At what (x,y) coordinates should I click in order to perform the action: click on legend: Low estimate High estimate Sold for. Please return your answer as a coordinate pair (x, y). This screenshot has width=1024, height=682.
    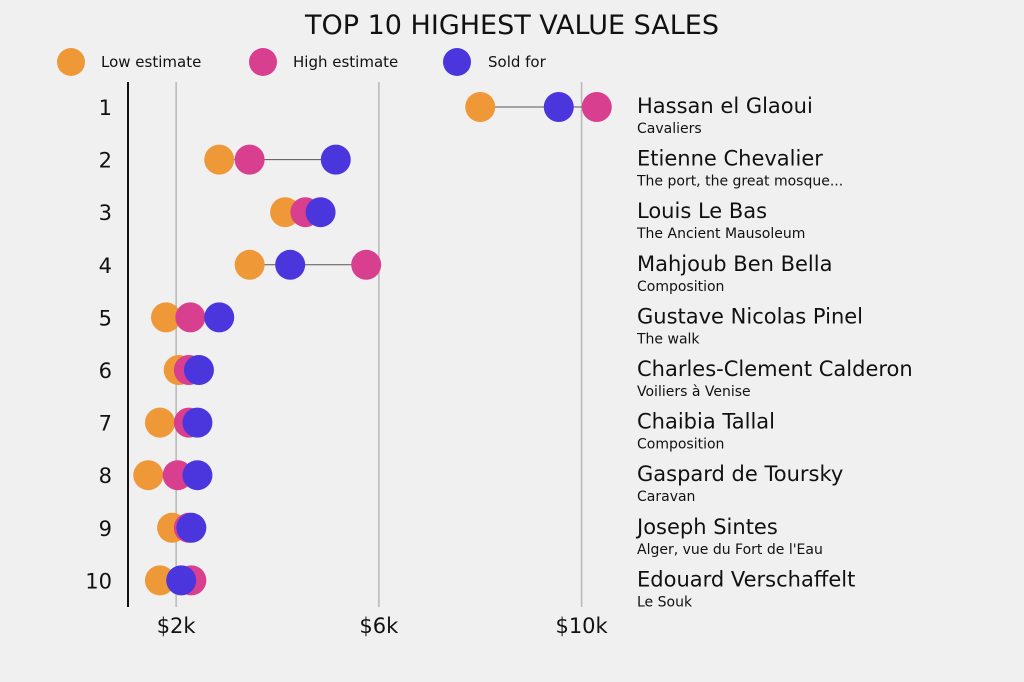
    Looking at the image, I should click on (302, 62).